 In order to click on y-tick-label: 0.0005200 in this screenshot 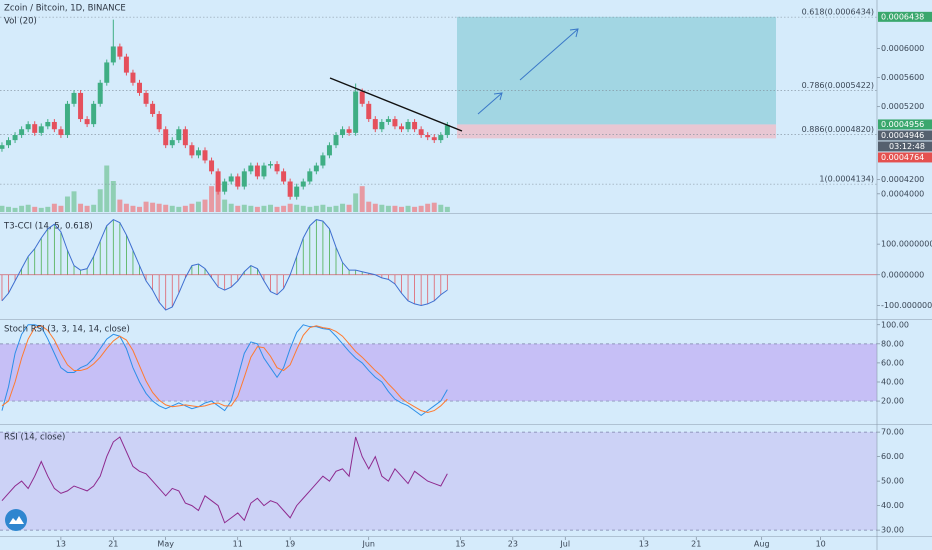, I will do `click(902, 106)`.